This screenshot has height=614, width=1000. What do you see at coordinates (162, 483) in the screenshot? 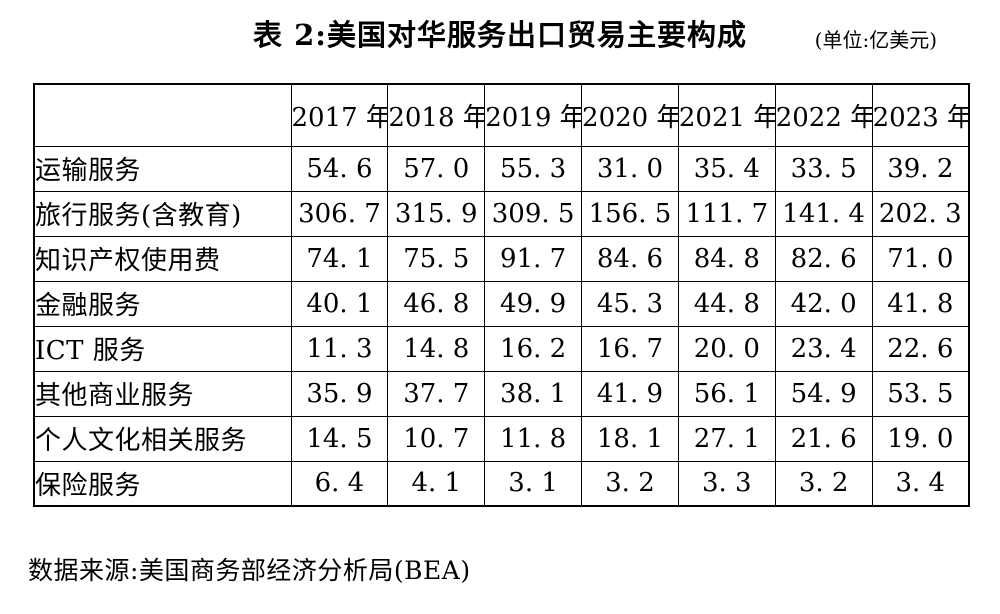
I see `row-label: 保险服务` at bounding box center [162, 483].